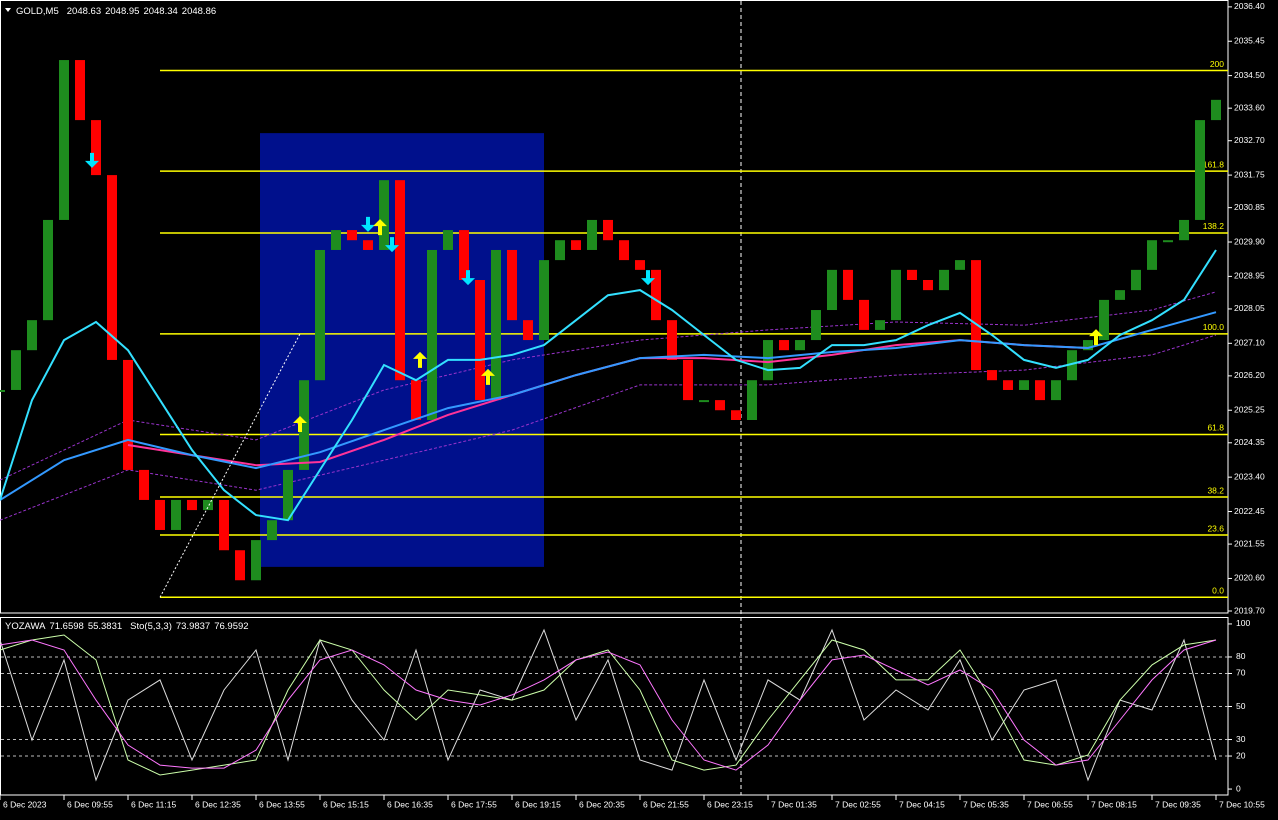  Describe the element at coordinates (1243, 623) in the screenshot. I see `y-tick-label: 100` at that location.